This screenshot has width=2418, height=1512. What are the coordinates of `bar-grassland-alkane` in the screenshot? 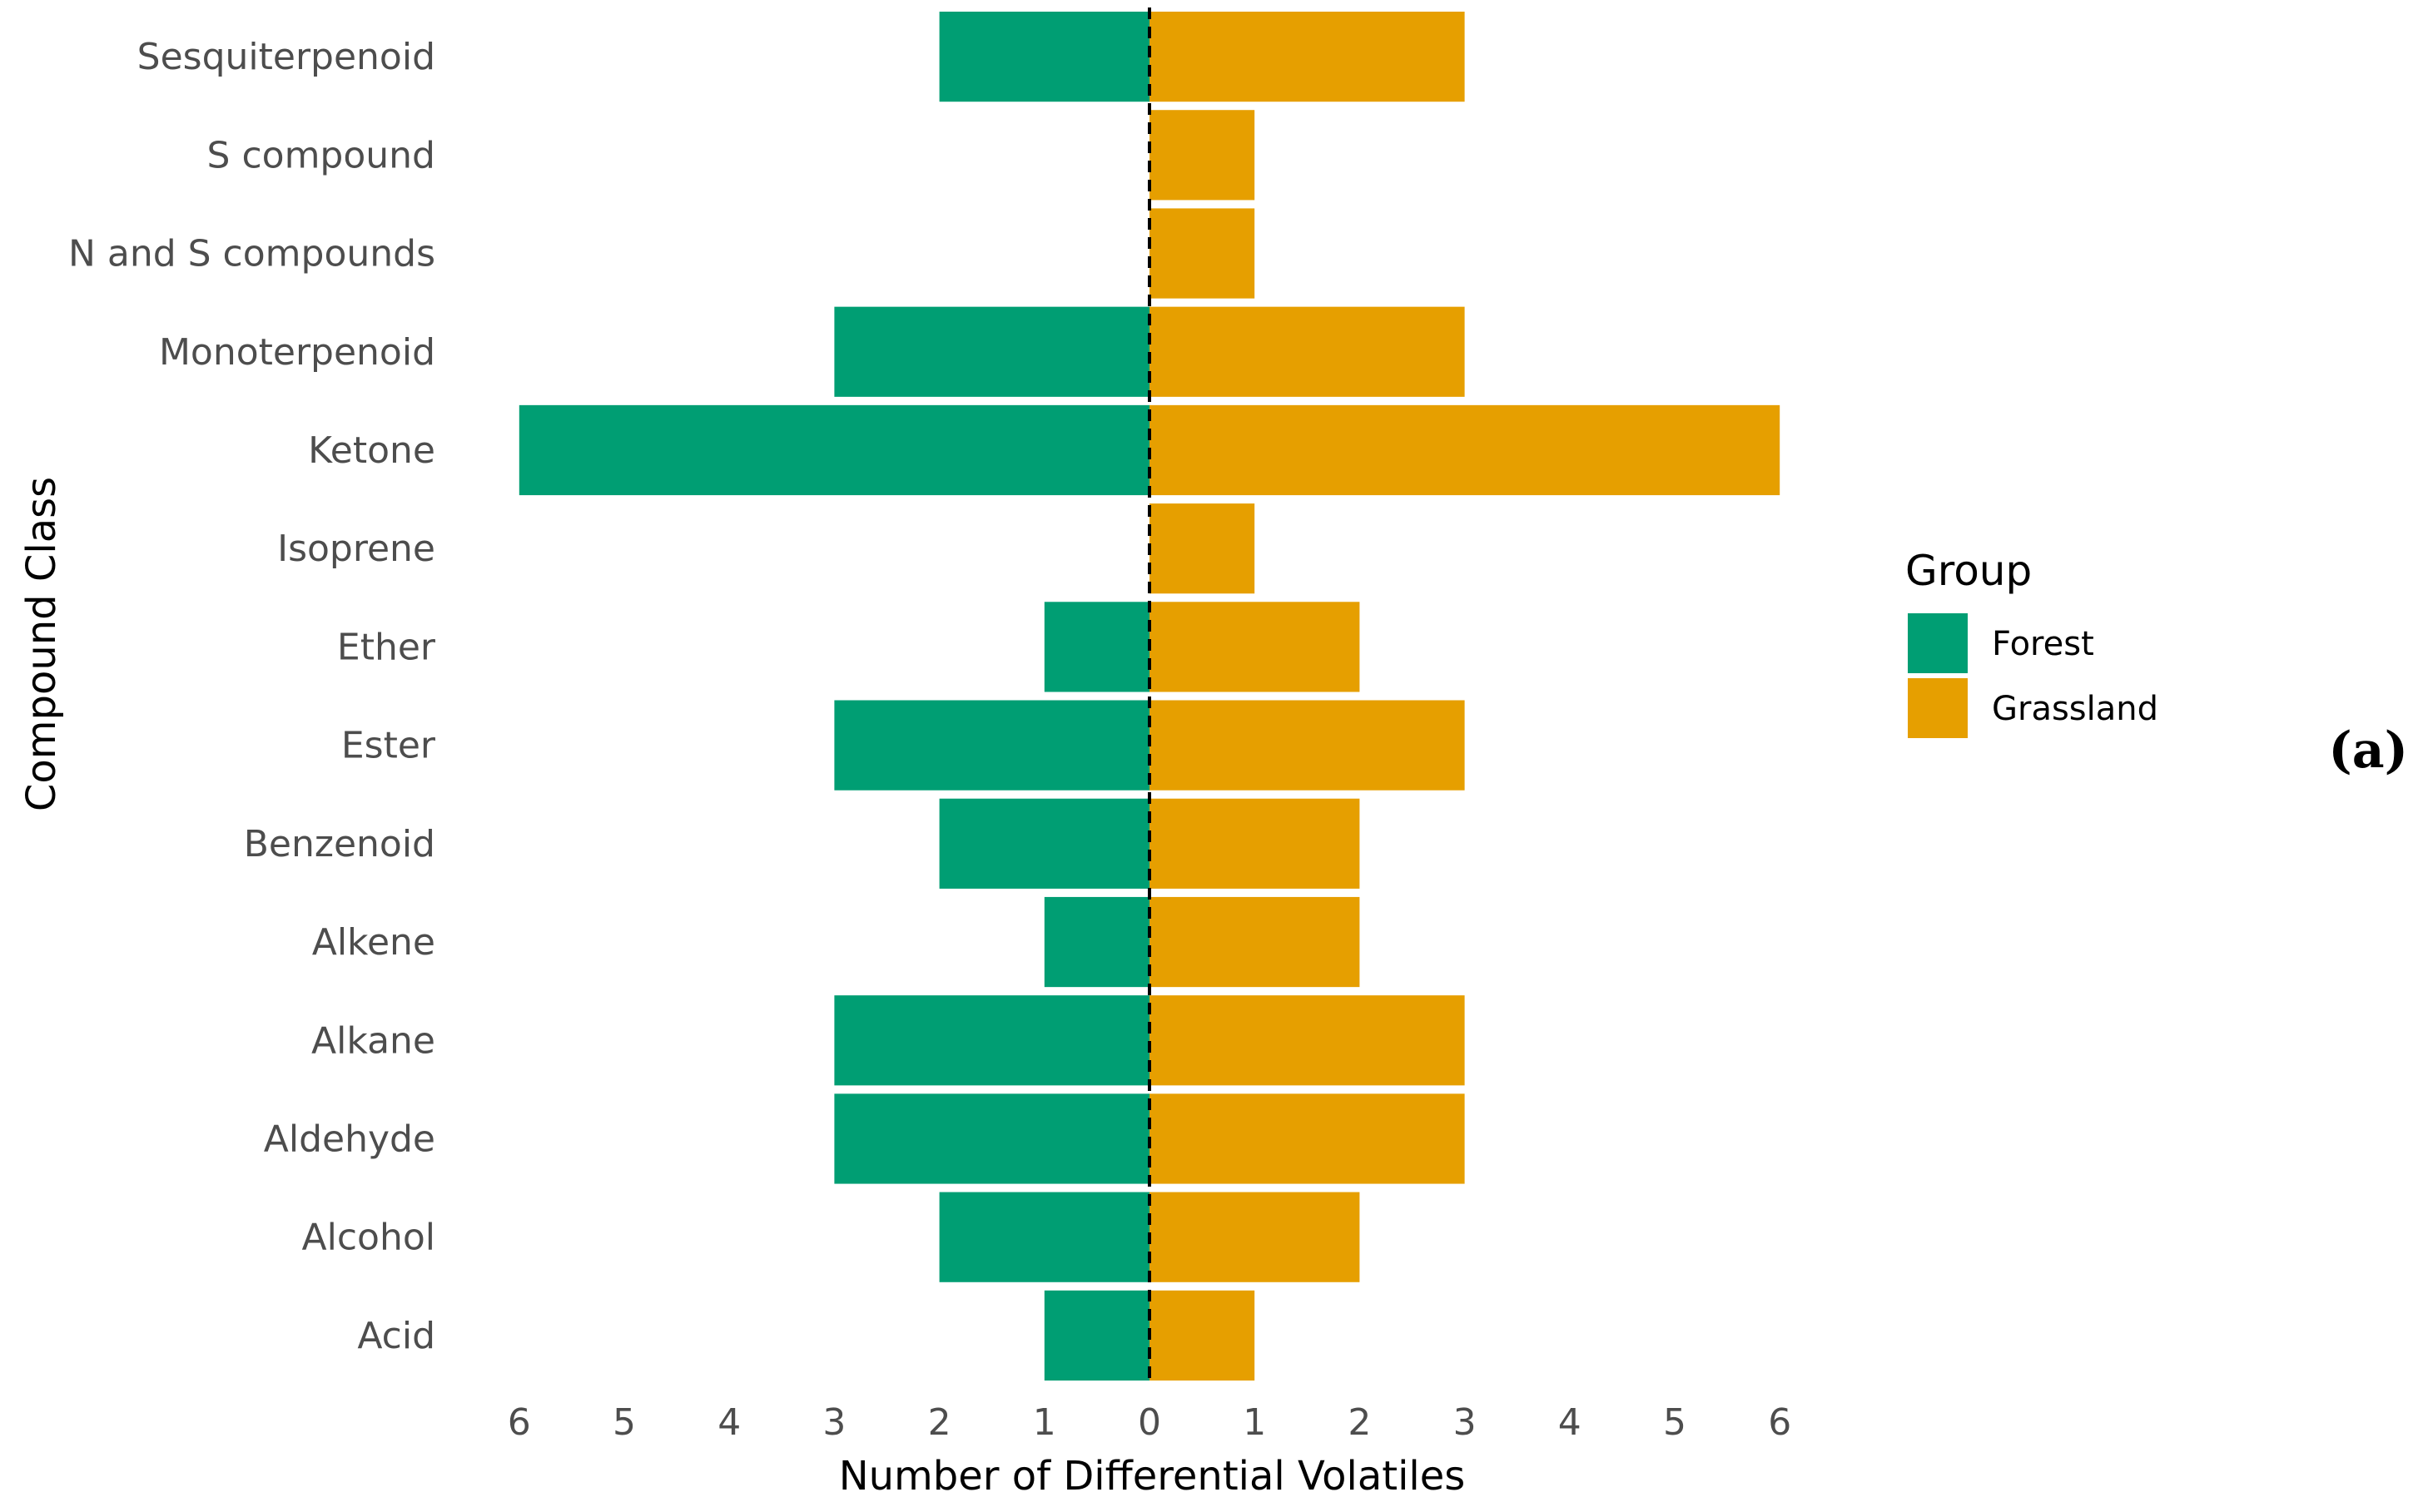 It's located at (1307, 1040).